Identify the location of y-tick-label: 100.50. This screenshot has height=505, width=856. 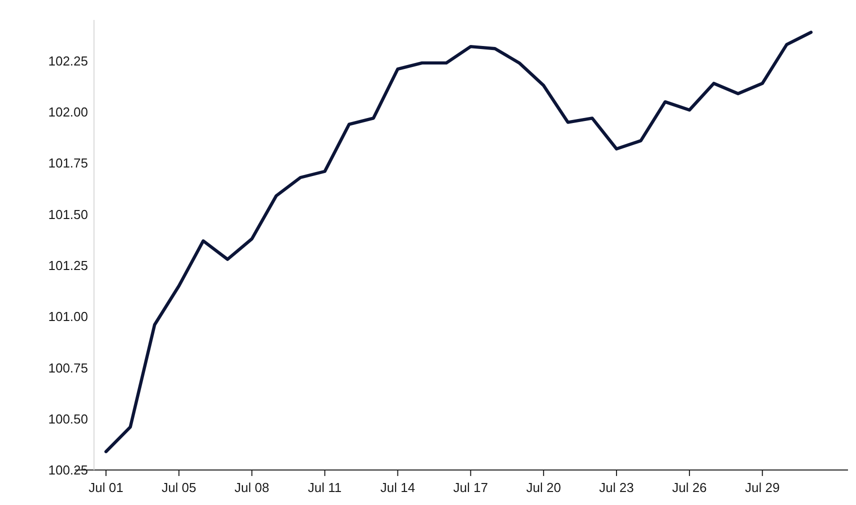
(68, 418).